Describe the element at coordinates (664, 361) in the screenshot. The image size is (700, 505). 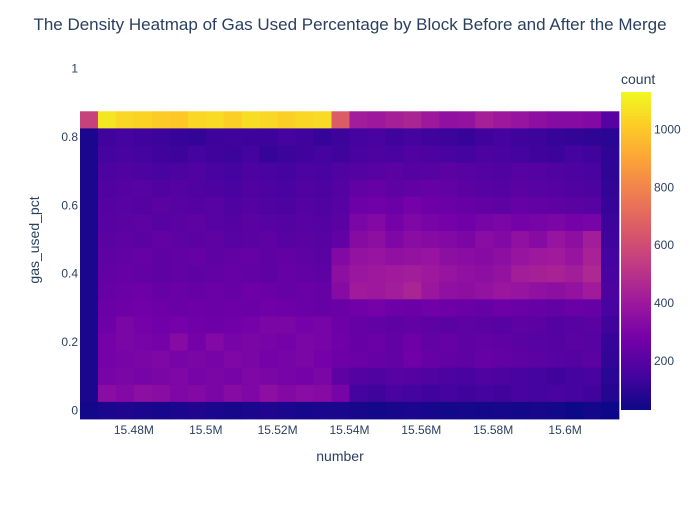
I see `colorbar-tick-label: 200` at that location.